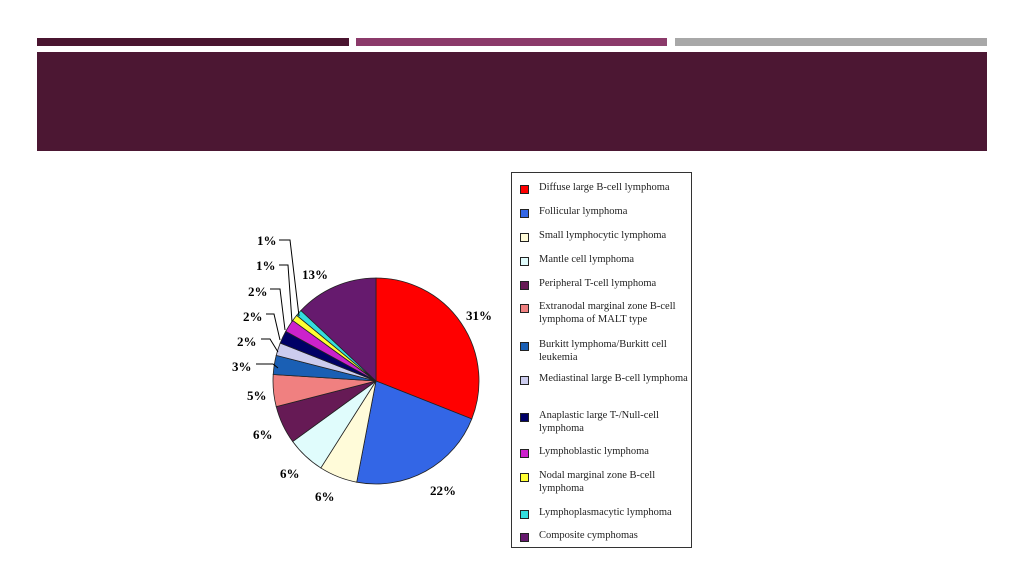  I want to click on legend-label: Lymphoplasmacytic lymphoma, so click(605, 512).